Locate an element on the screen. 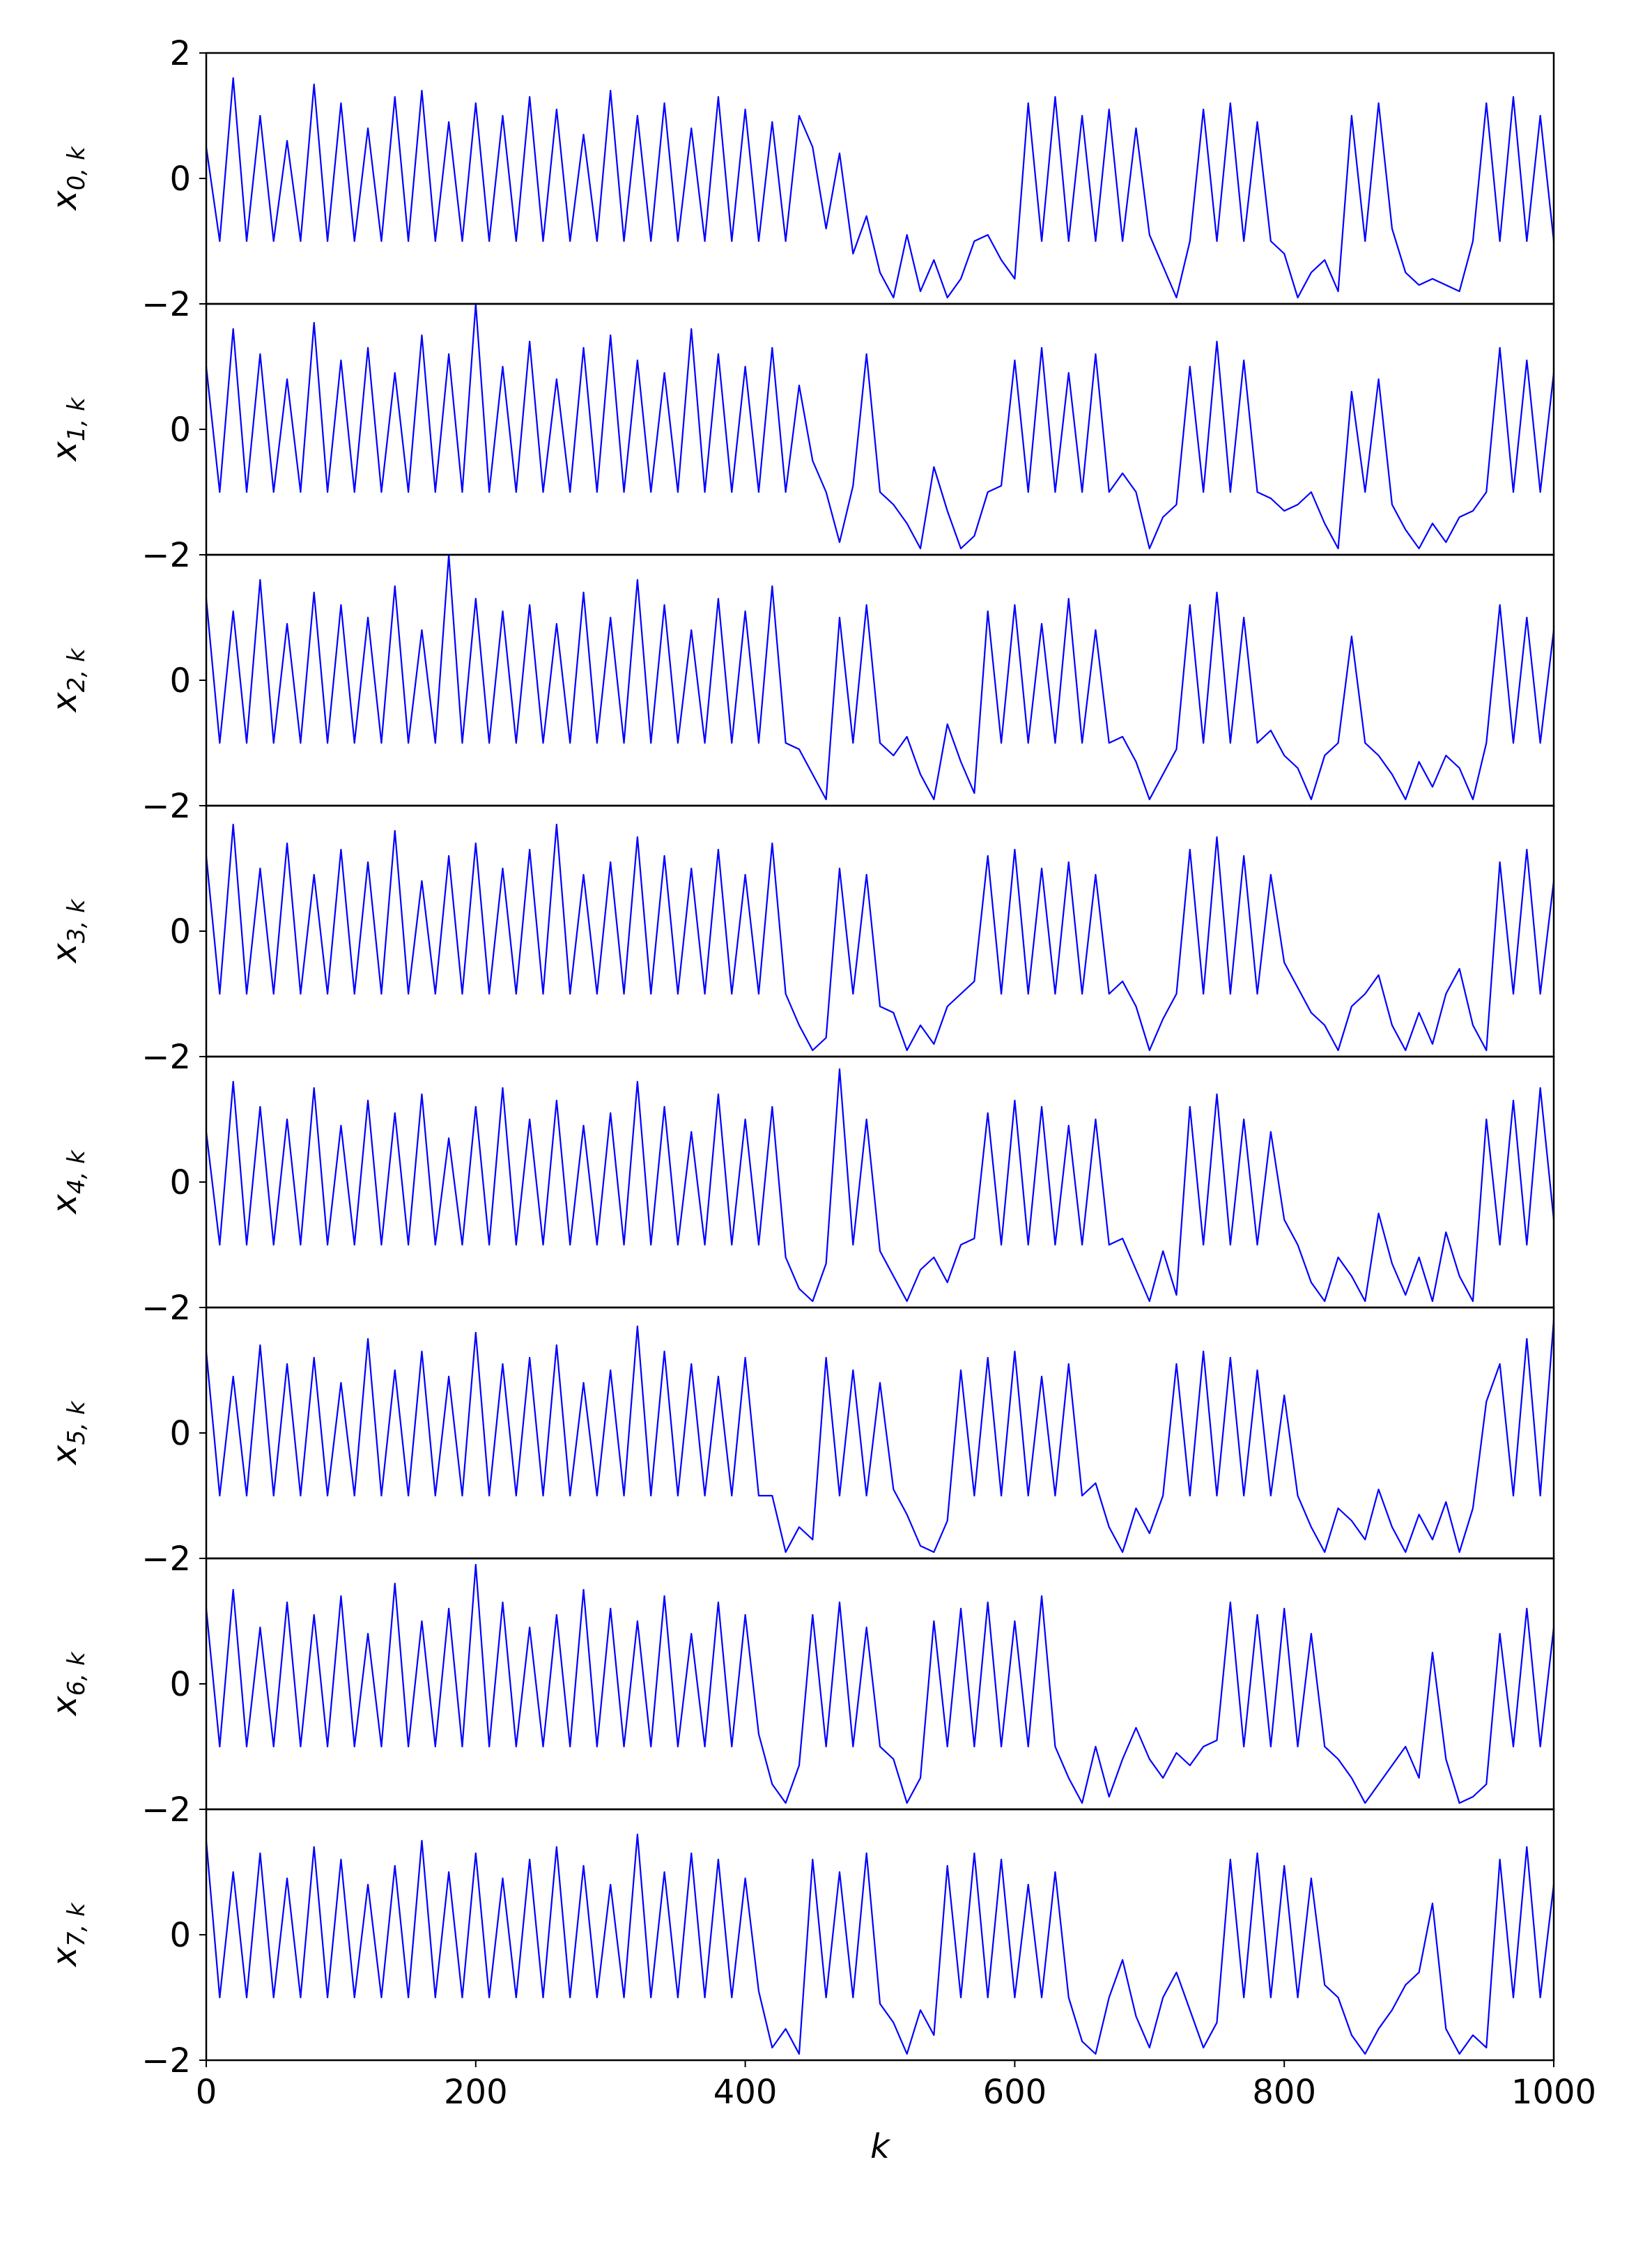  y-axis-label: x0, k is located at coordinates (68, 179).